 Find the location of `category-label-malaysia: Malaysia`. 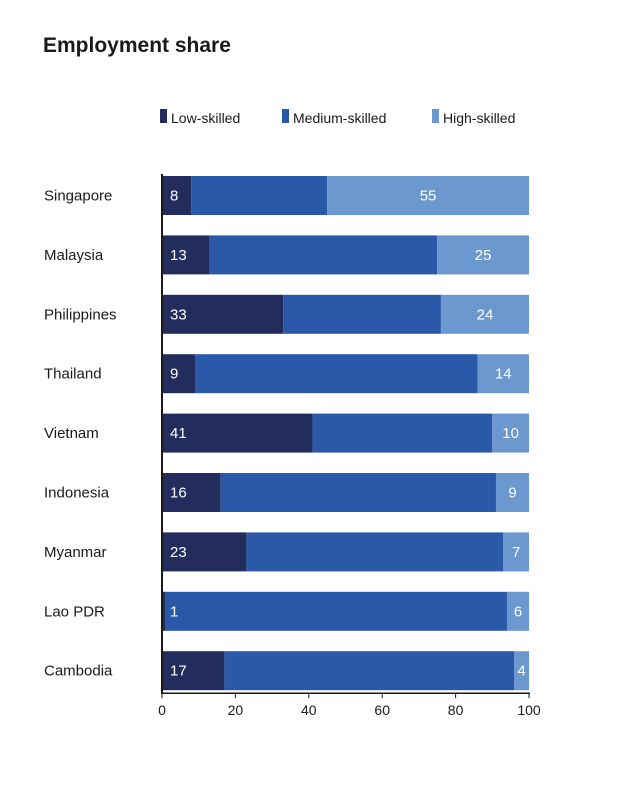

category-label-malaysia: Malaysia is located at coordinates (74, 255).